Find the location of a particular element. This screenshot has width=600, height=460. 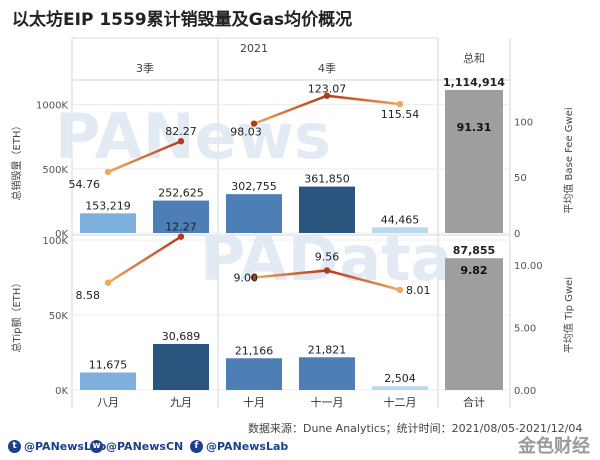

weibo-handle: w @PANewsCN is located at coordinates (136, 446).